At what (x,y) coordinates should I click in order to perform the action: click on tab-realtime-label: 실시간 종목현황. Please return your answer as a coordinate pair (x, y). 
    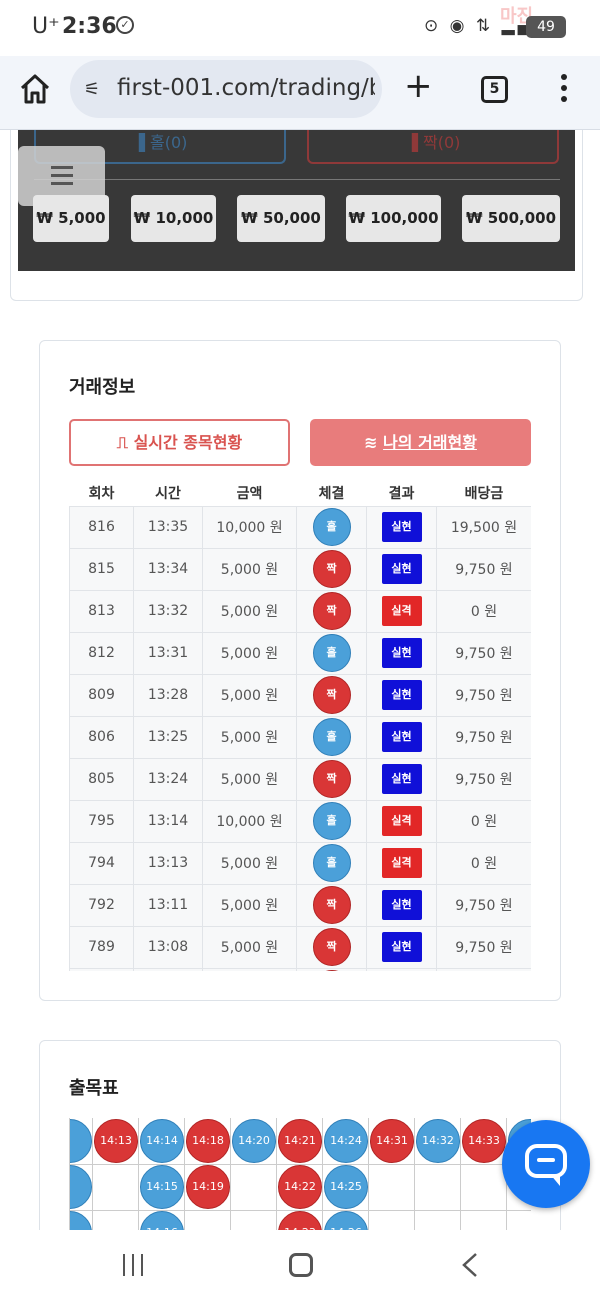
    Looking at the image, I should click on (188, 442).